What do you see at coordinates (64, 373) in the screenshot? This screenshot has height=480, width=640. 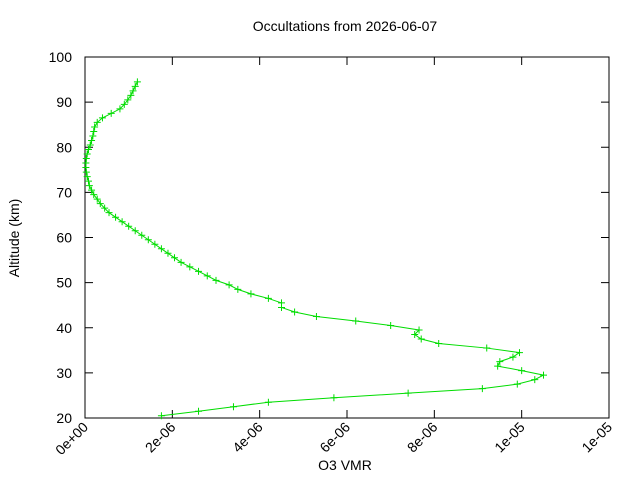 I see `y-tick-label: 30` at bounding box center [64, 373].